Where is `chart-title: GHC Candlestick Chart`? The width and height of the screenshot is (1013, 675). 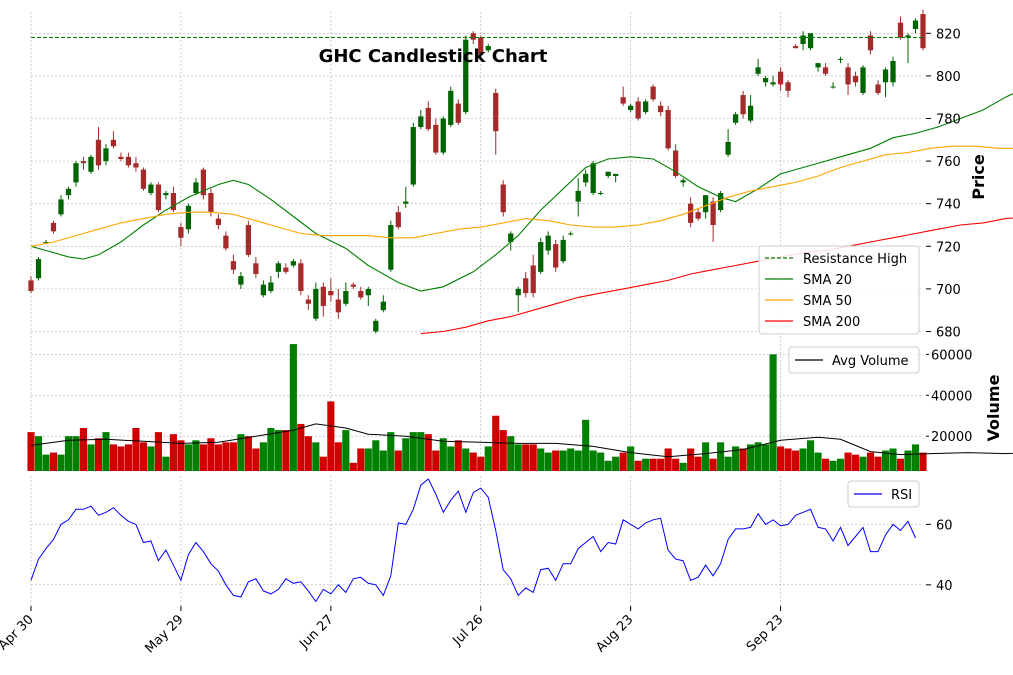
chart-title: GHC Candlestick Chart is located at coordinates (433, 56).